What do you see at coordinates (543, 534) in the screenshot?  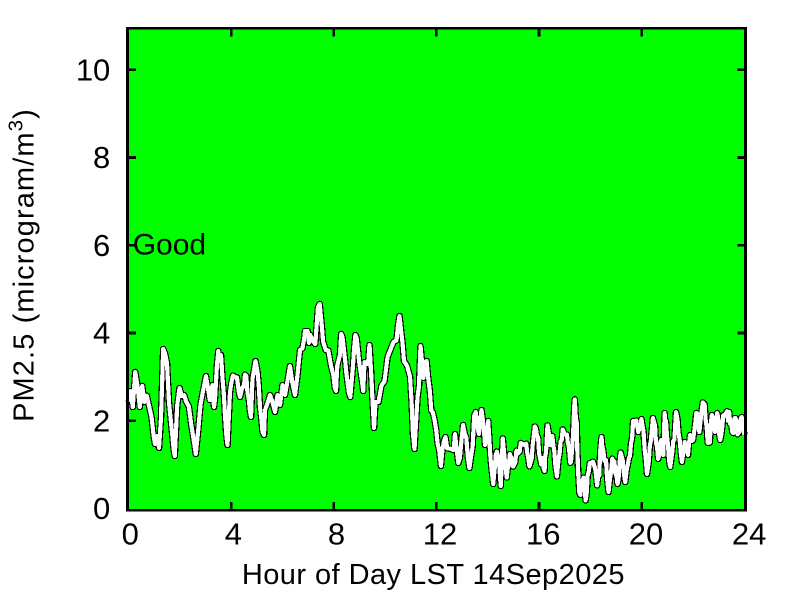 I see `svg-text: 16` at bounding box center [543, 534].